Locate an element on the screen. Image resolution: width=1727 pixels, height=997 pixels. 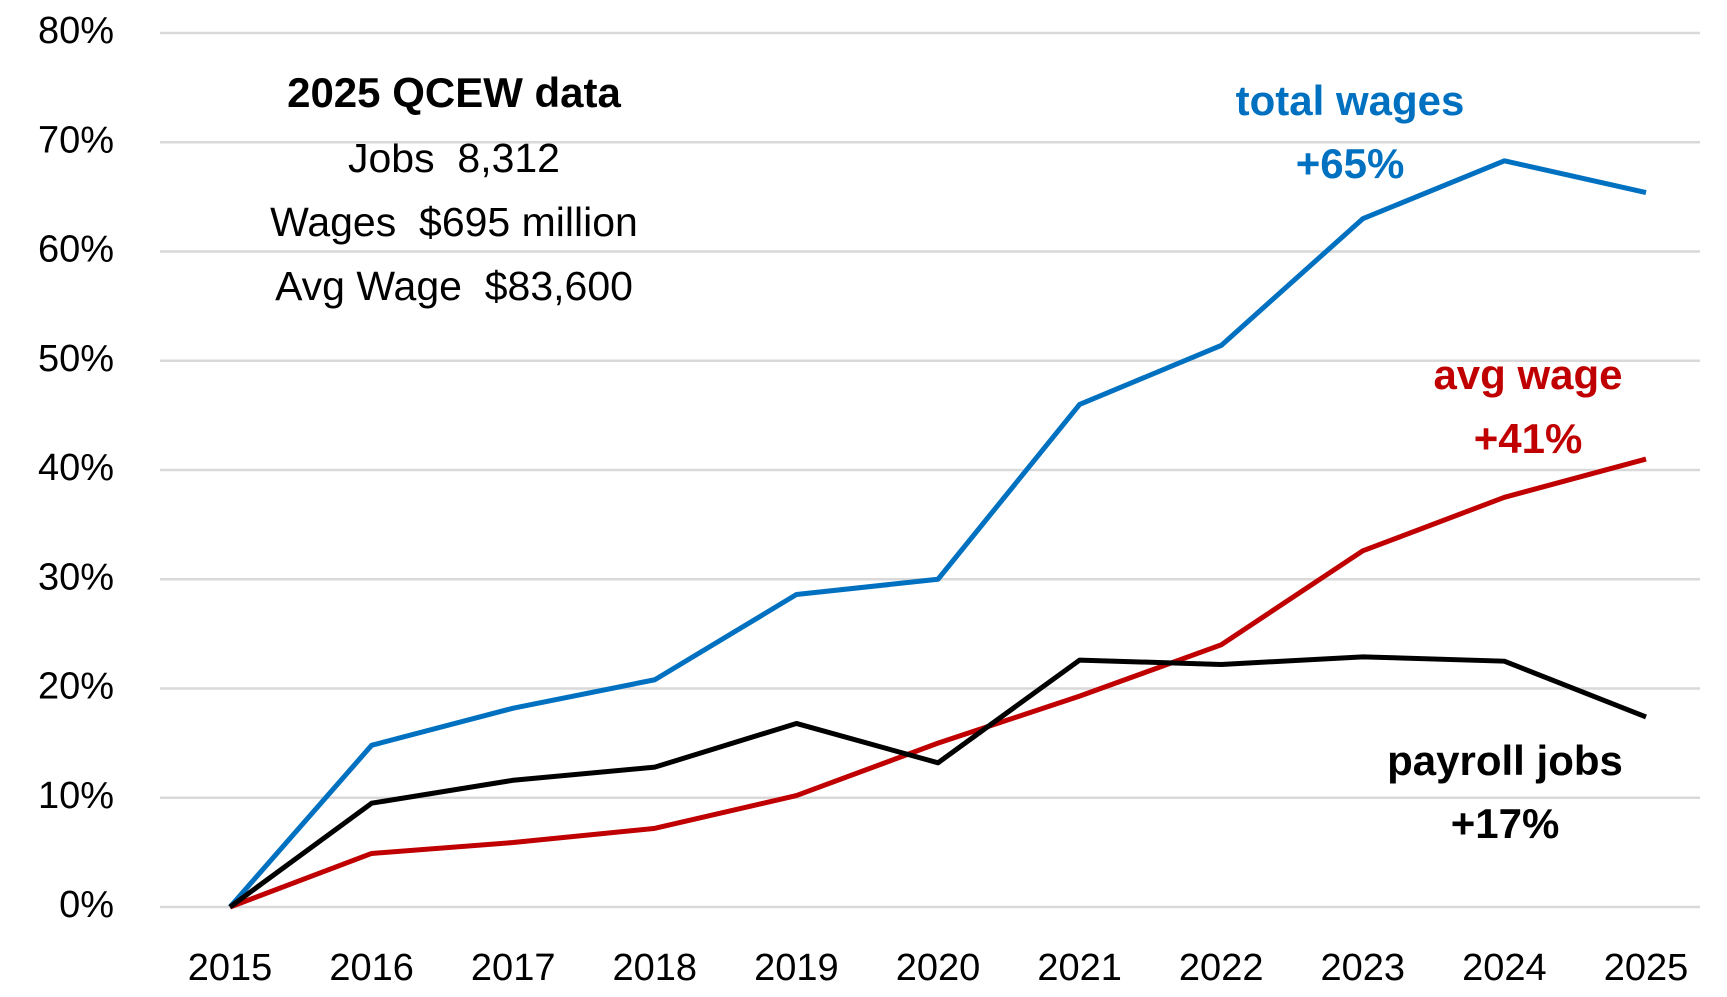
y-tick-label: 50% is located at coordinates (76, 359).